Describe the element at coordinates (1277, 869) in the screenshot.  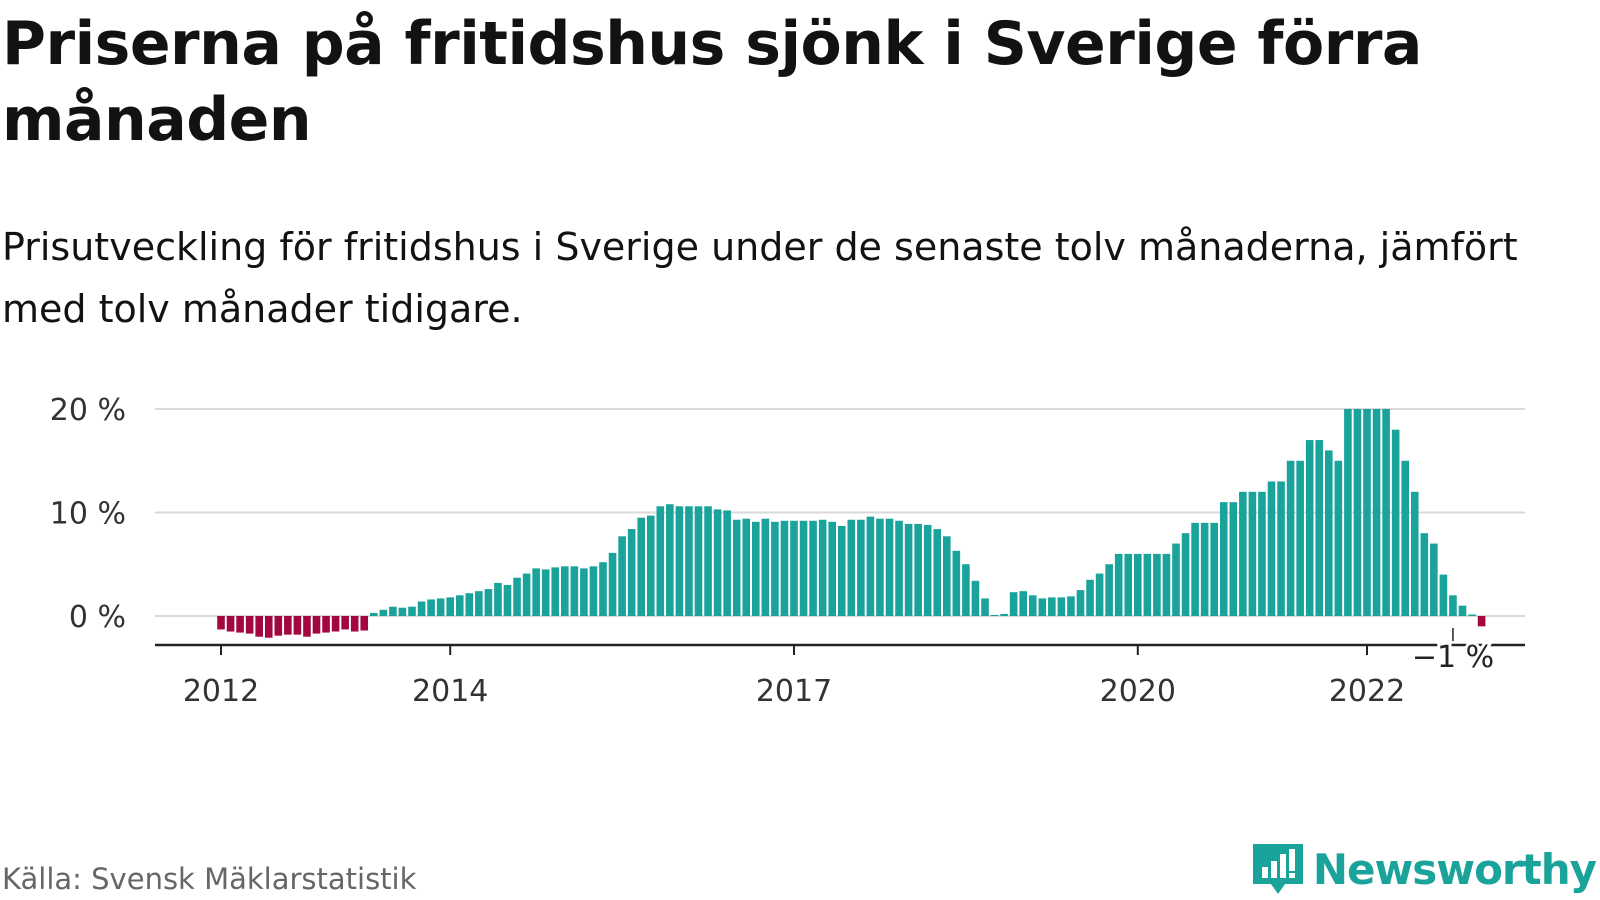
I see `newsworthy-logo-icon` at that location.